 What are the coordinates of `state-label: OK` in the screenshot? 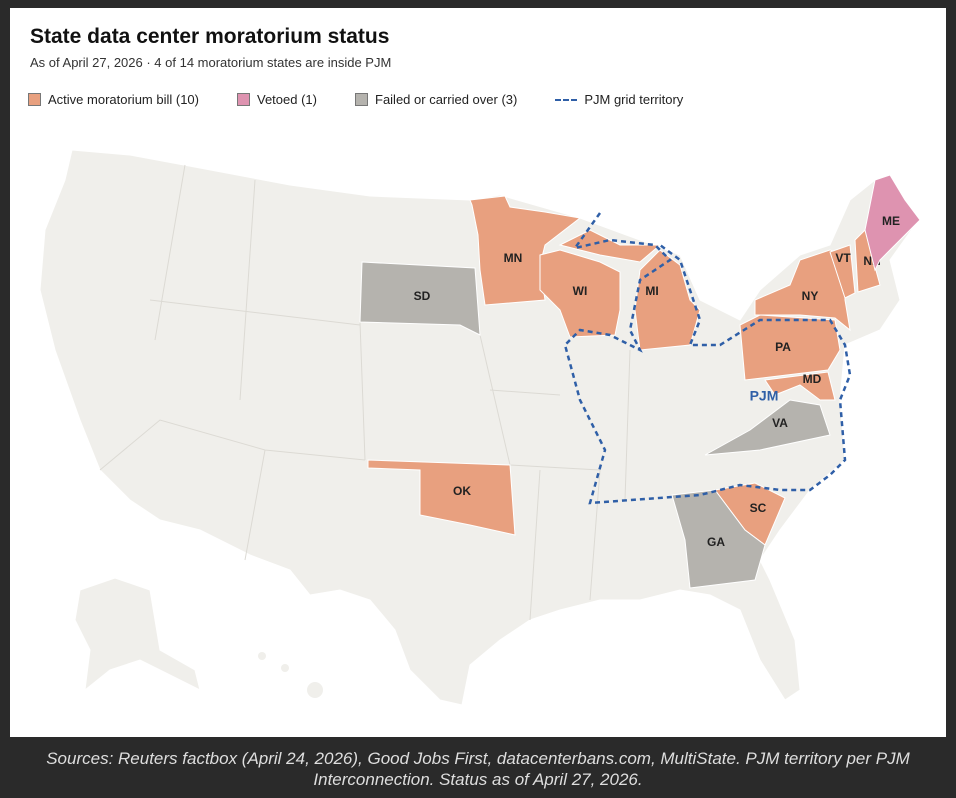 It's located at (462, 491).